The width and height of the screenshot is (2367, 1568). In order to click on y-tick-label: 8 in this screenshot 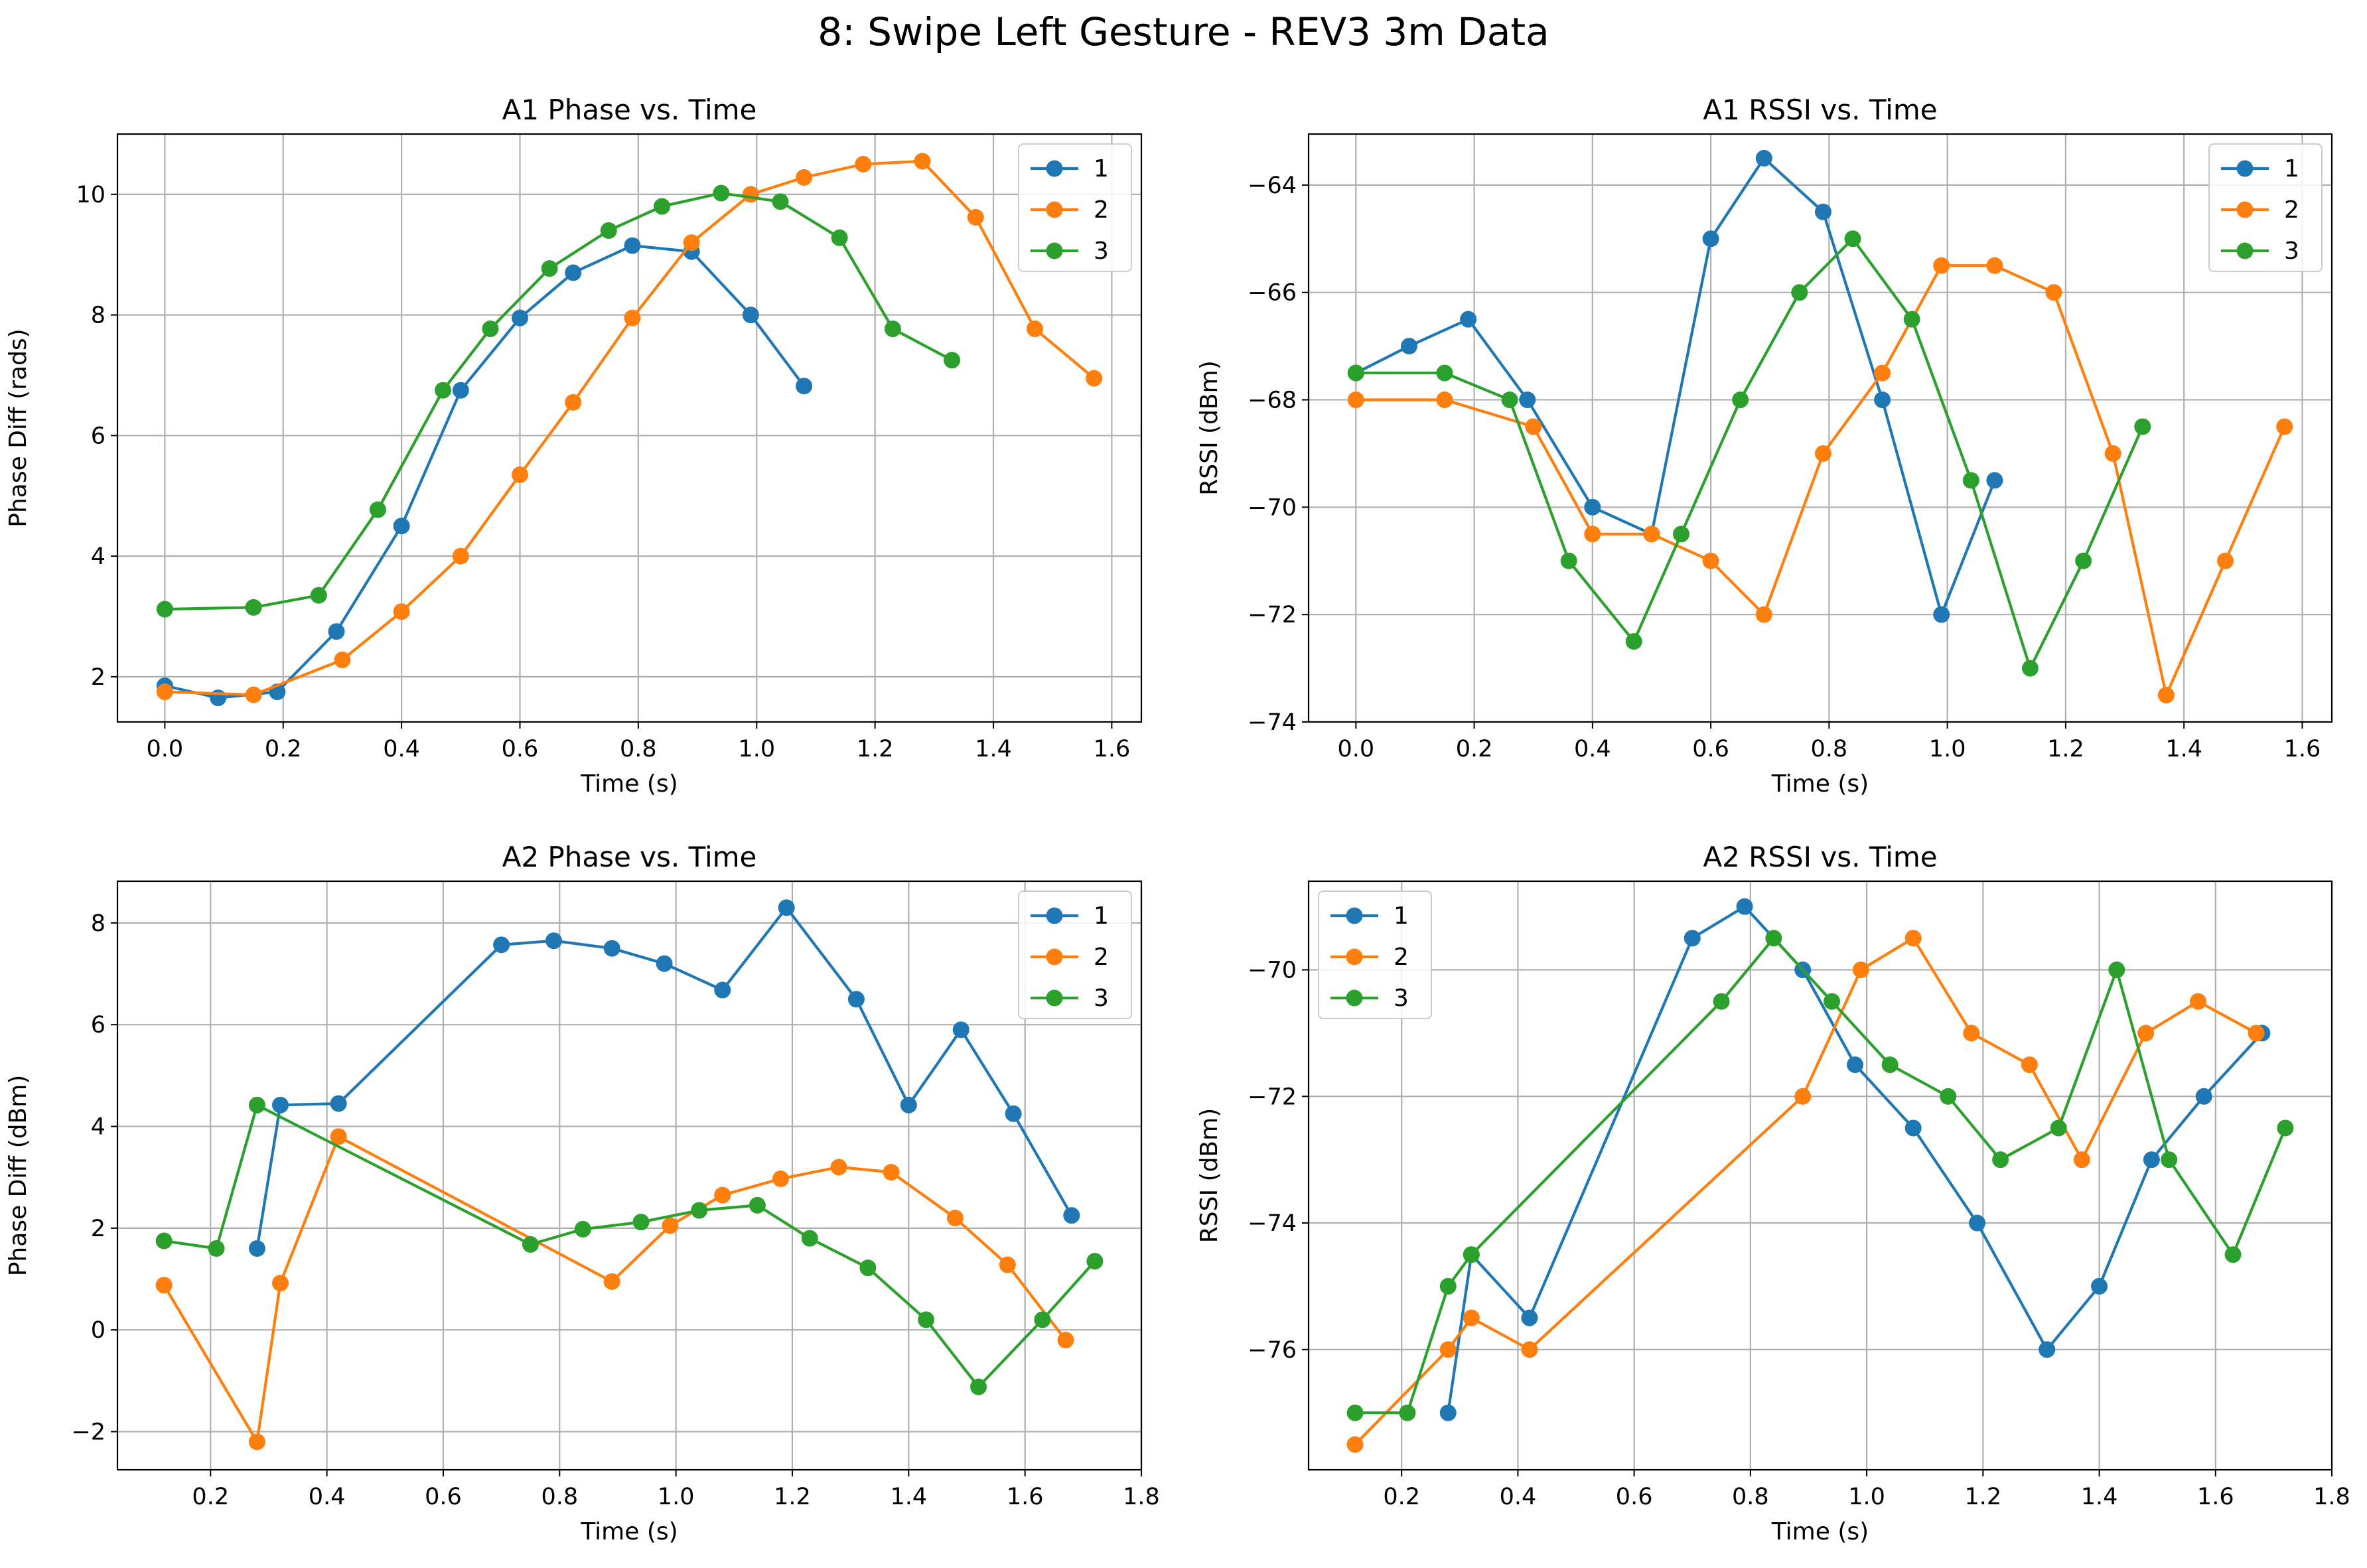, I will do `click(98, 923)`.